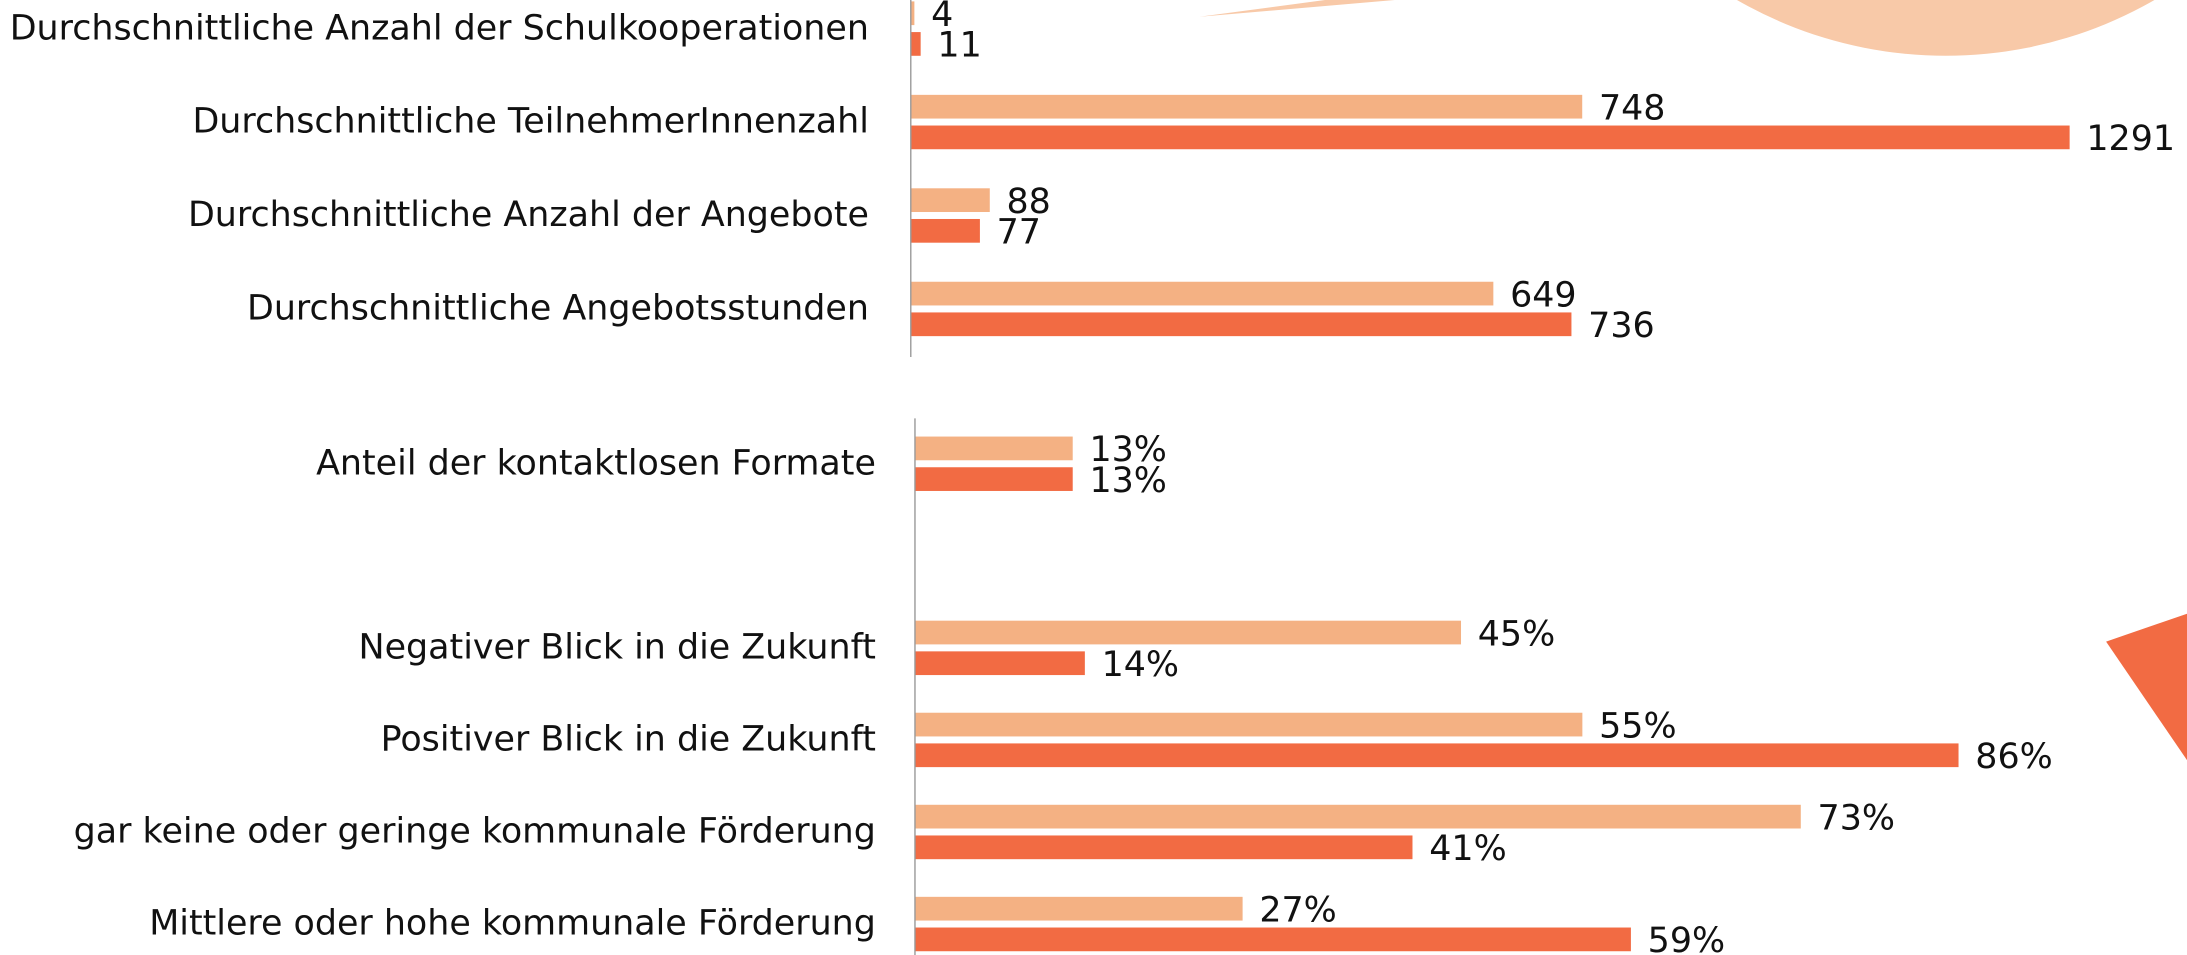 Image resolution: width=2187 pixels, height=955 pixels. Describe the element at coordinates (1632, 108) in the screenshot. I see `value-label: 748` at that location.